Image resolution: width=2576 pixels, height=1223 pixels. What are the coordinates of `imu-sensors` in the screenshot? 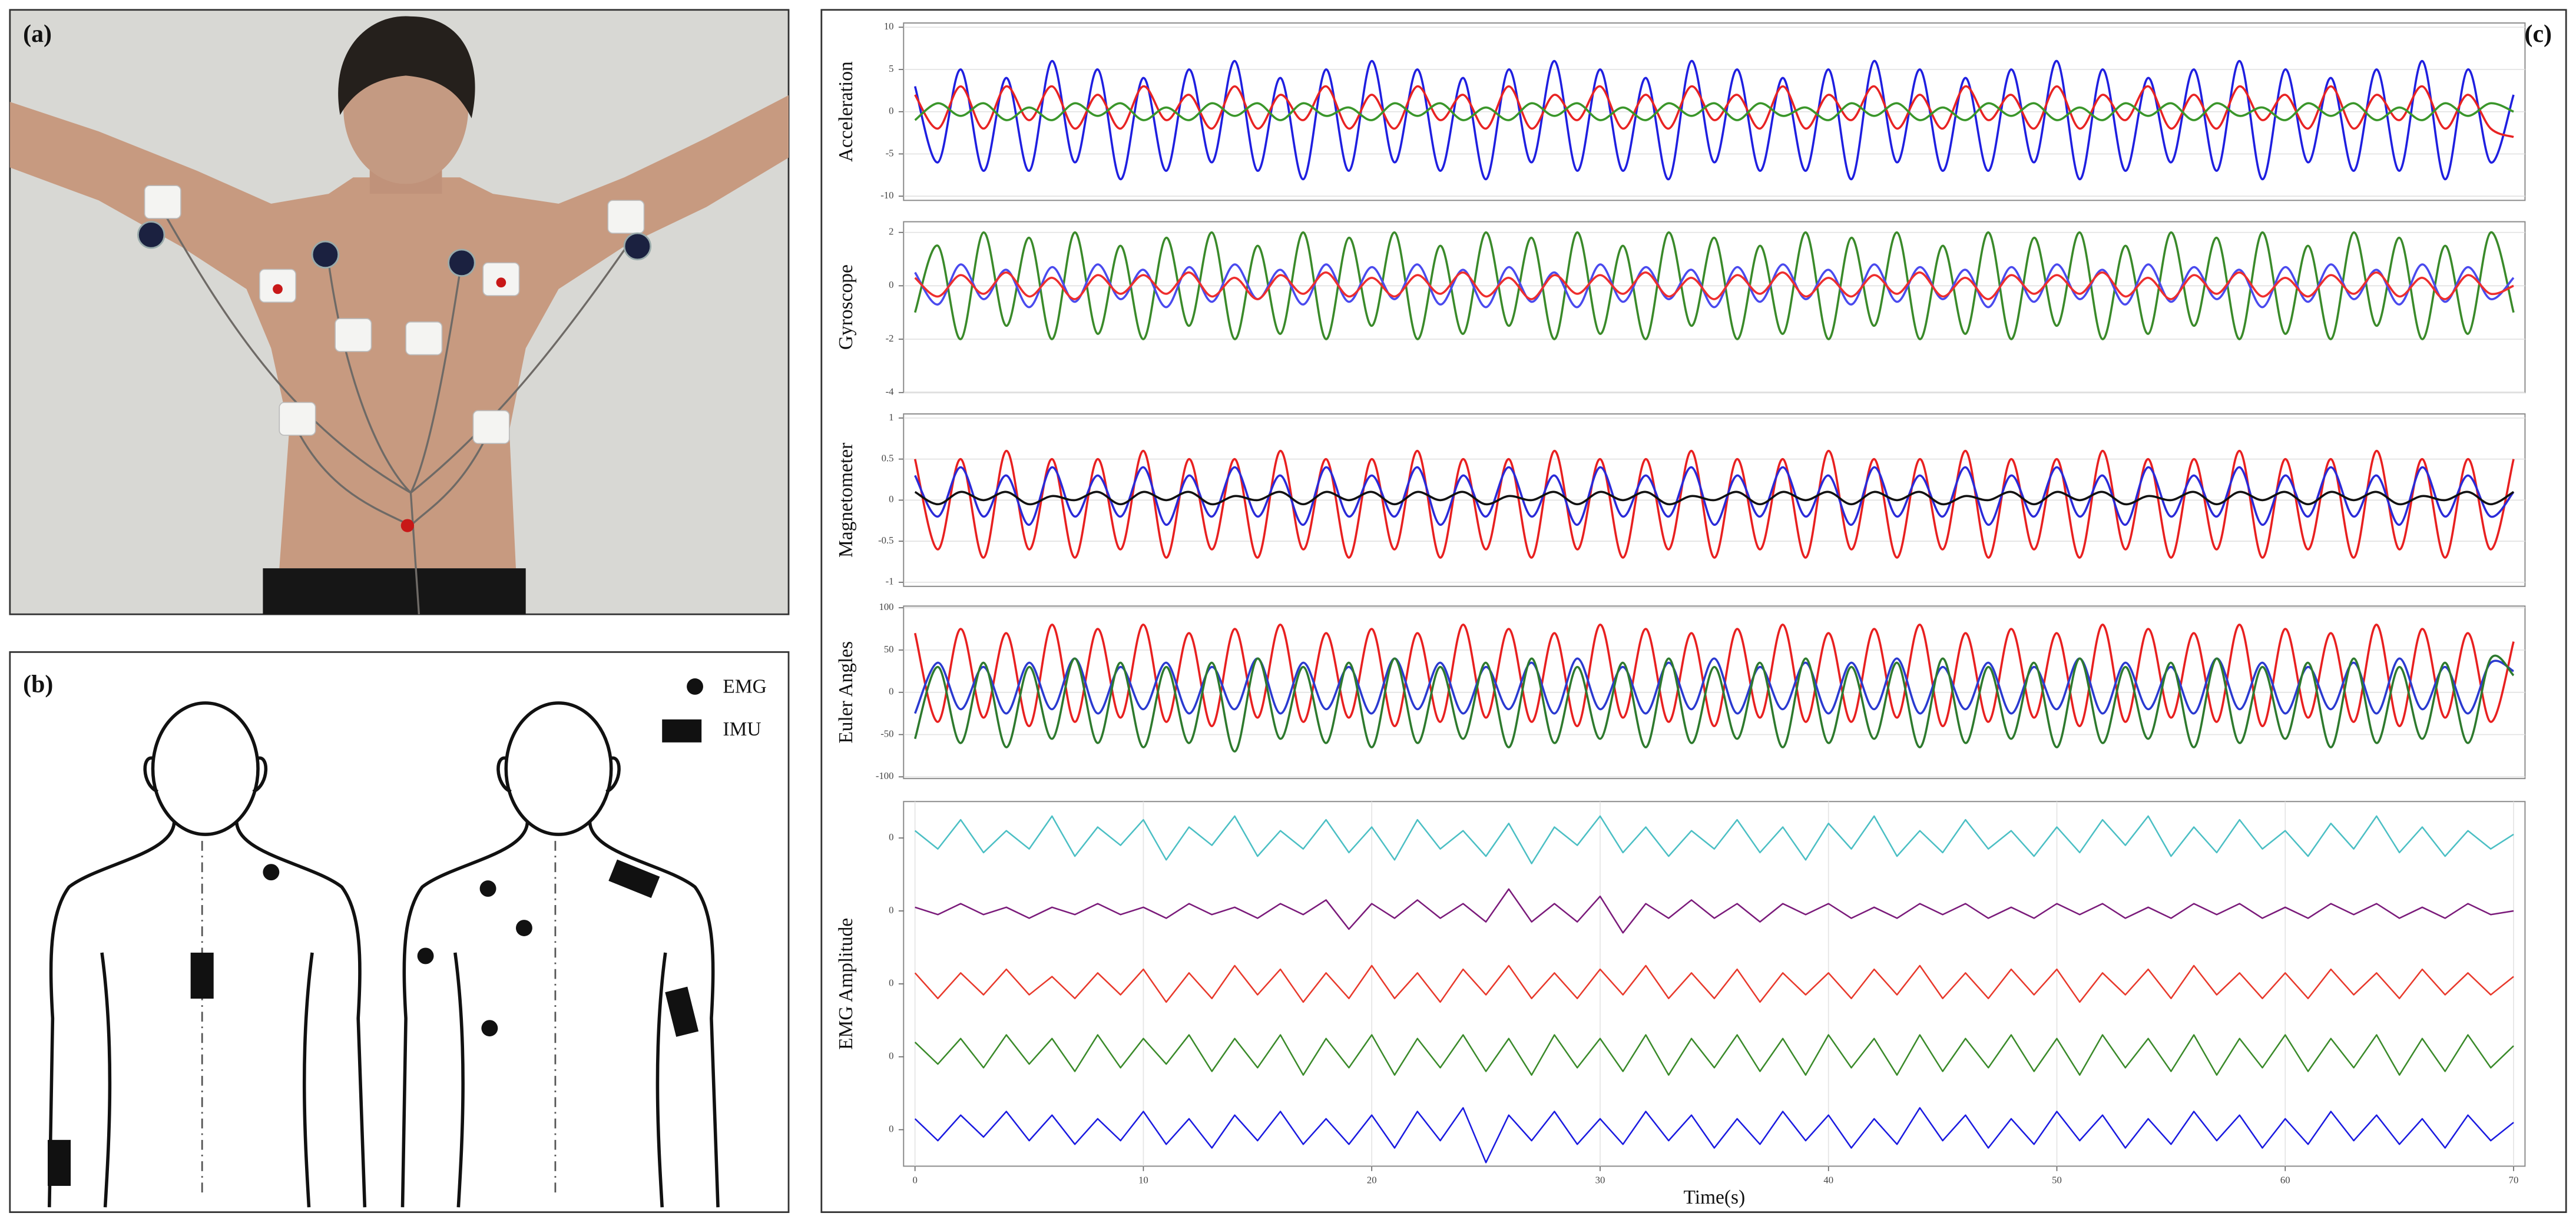 It's located at (394, 249).